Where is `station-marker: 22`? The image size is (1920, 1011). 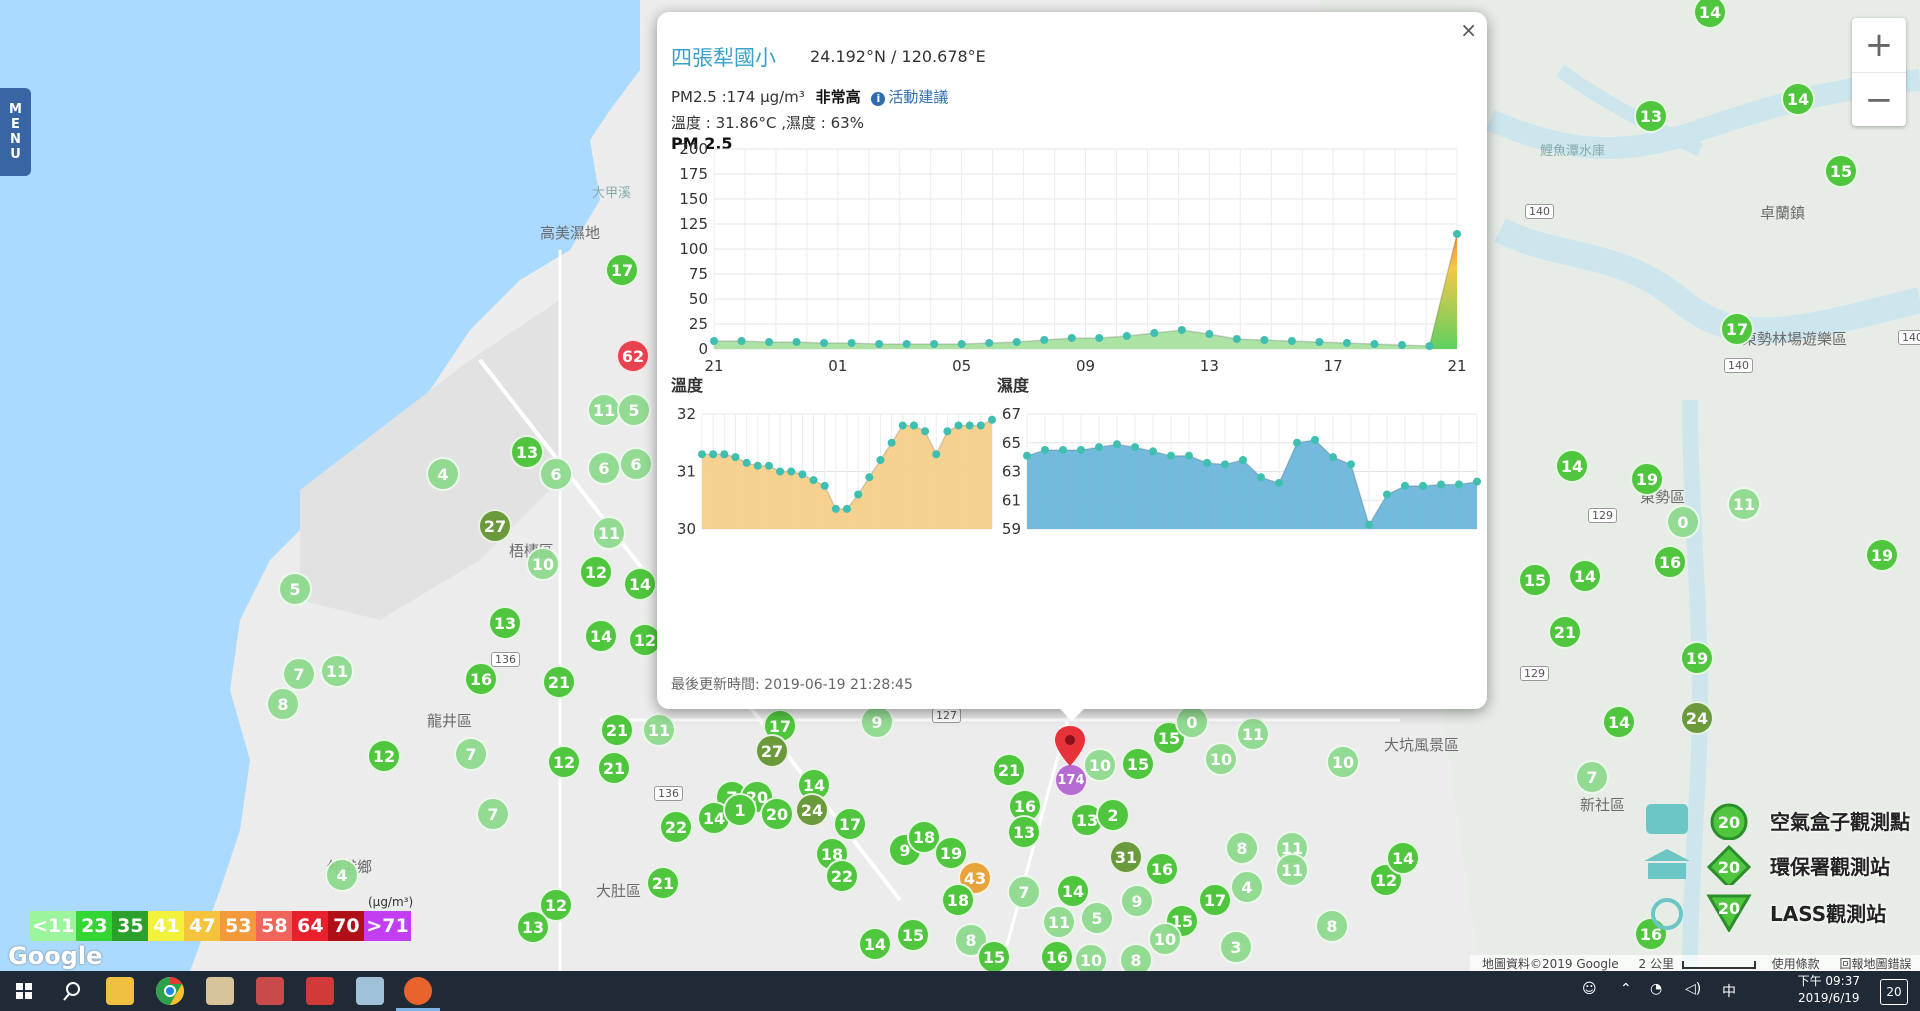 station-marker: 22 is located at coordinates (676, 827).